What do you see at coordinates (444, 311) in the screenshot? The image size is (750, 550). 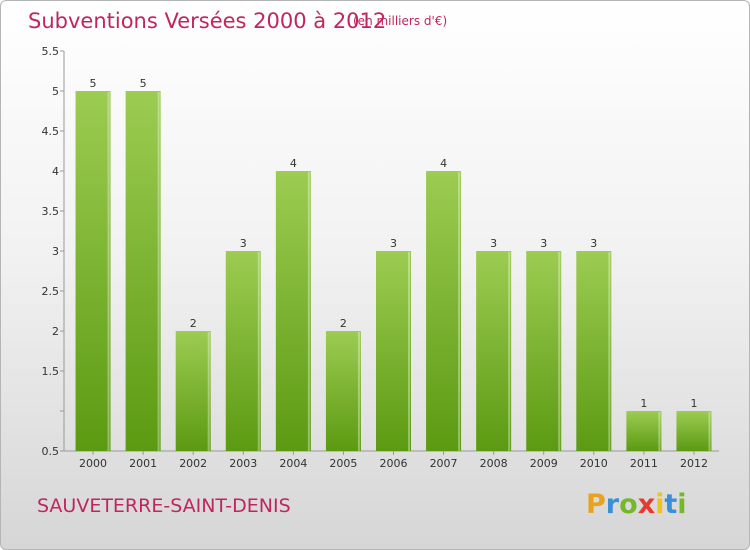 I see `bar-2007` at bounding box center [444, 311].